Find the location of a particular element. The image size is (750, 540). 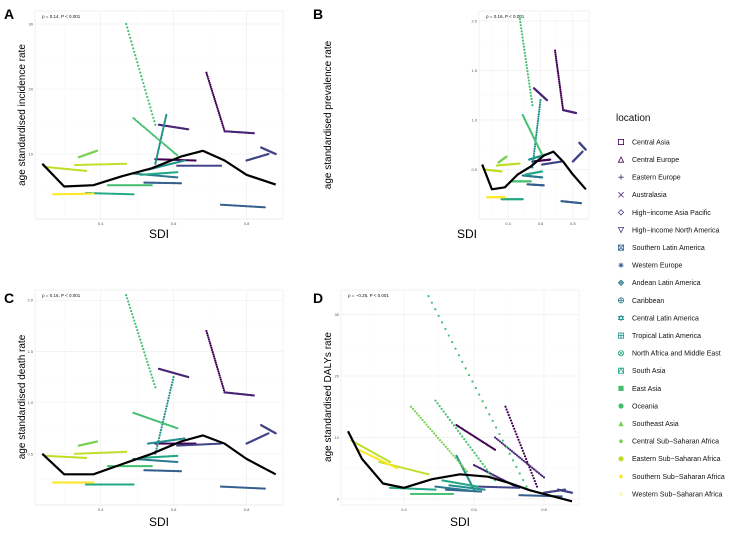

y-tick-label: 2.0 is located at coordinates (474, 20).